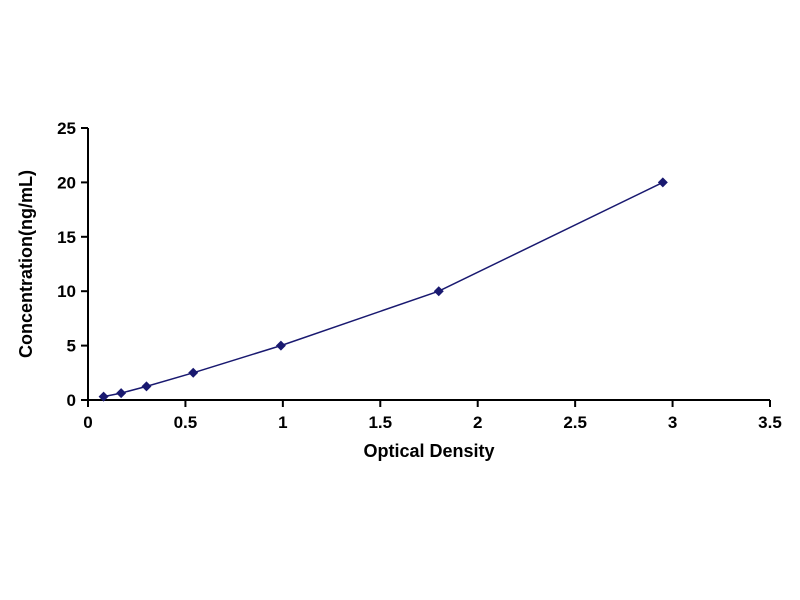 The image size is (800, 600). Describe the element at coordinates (770, 422) in the screenshot. I see `x-tick-label: 3.5` at that location.